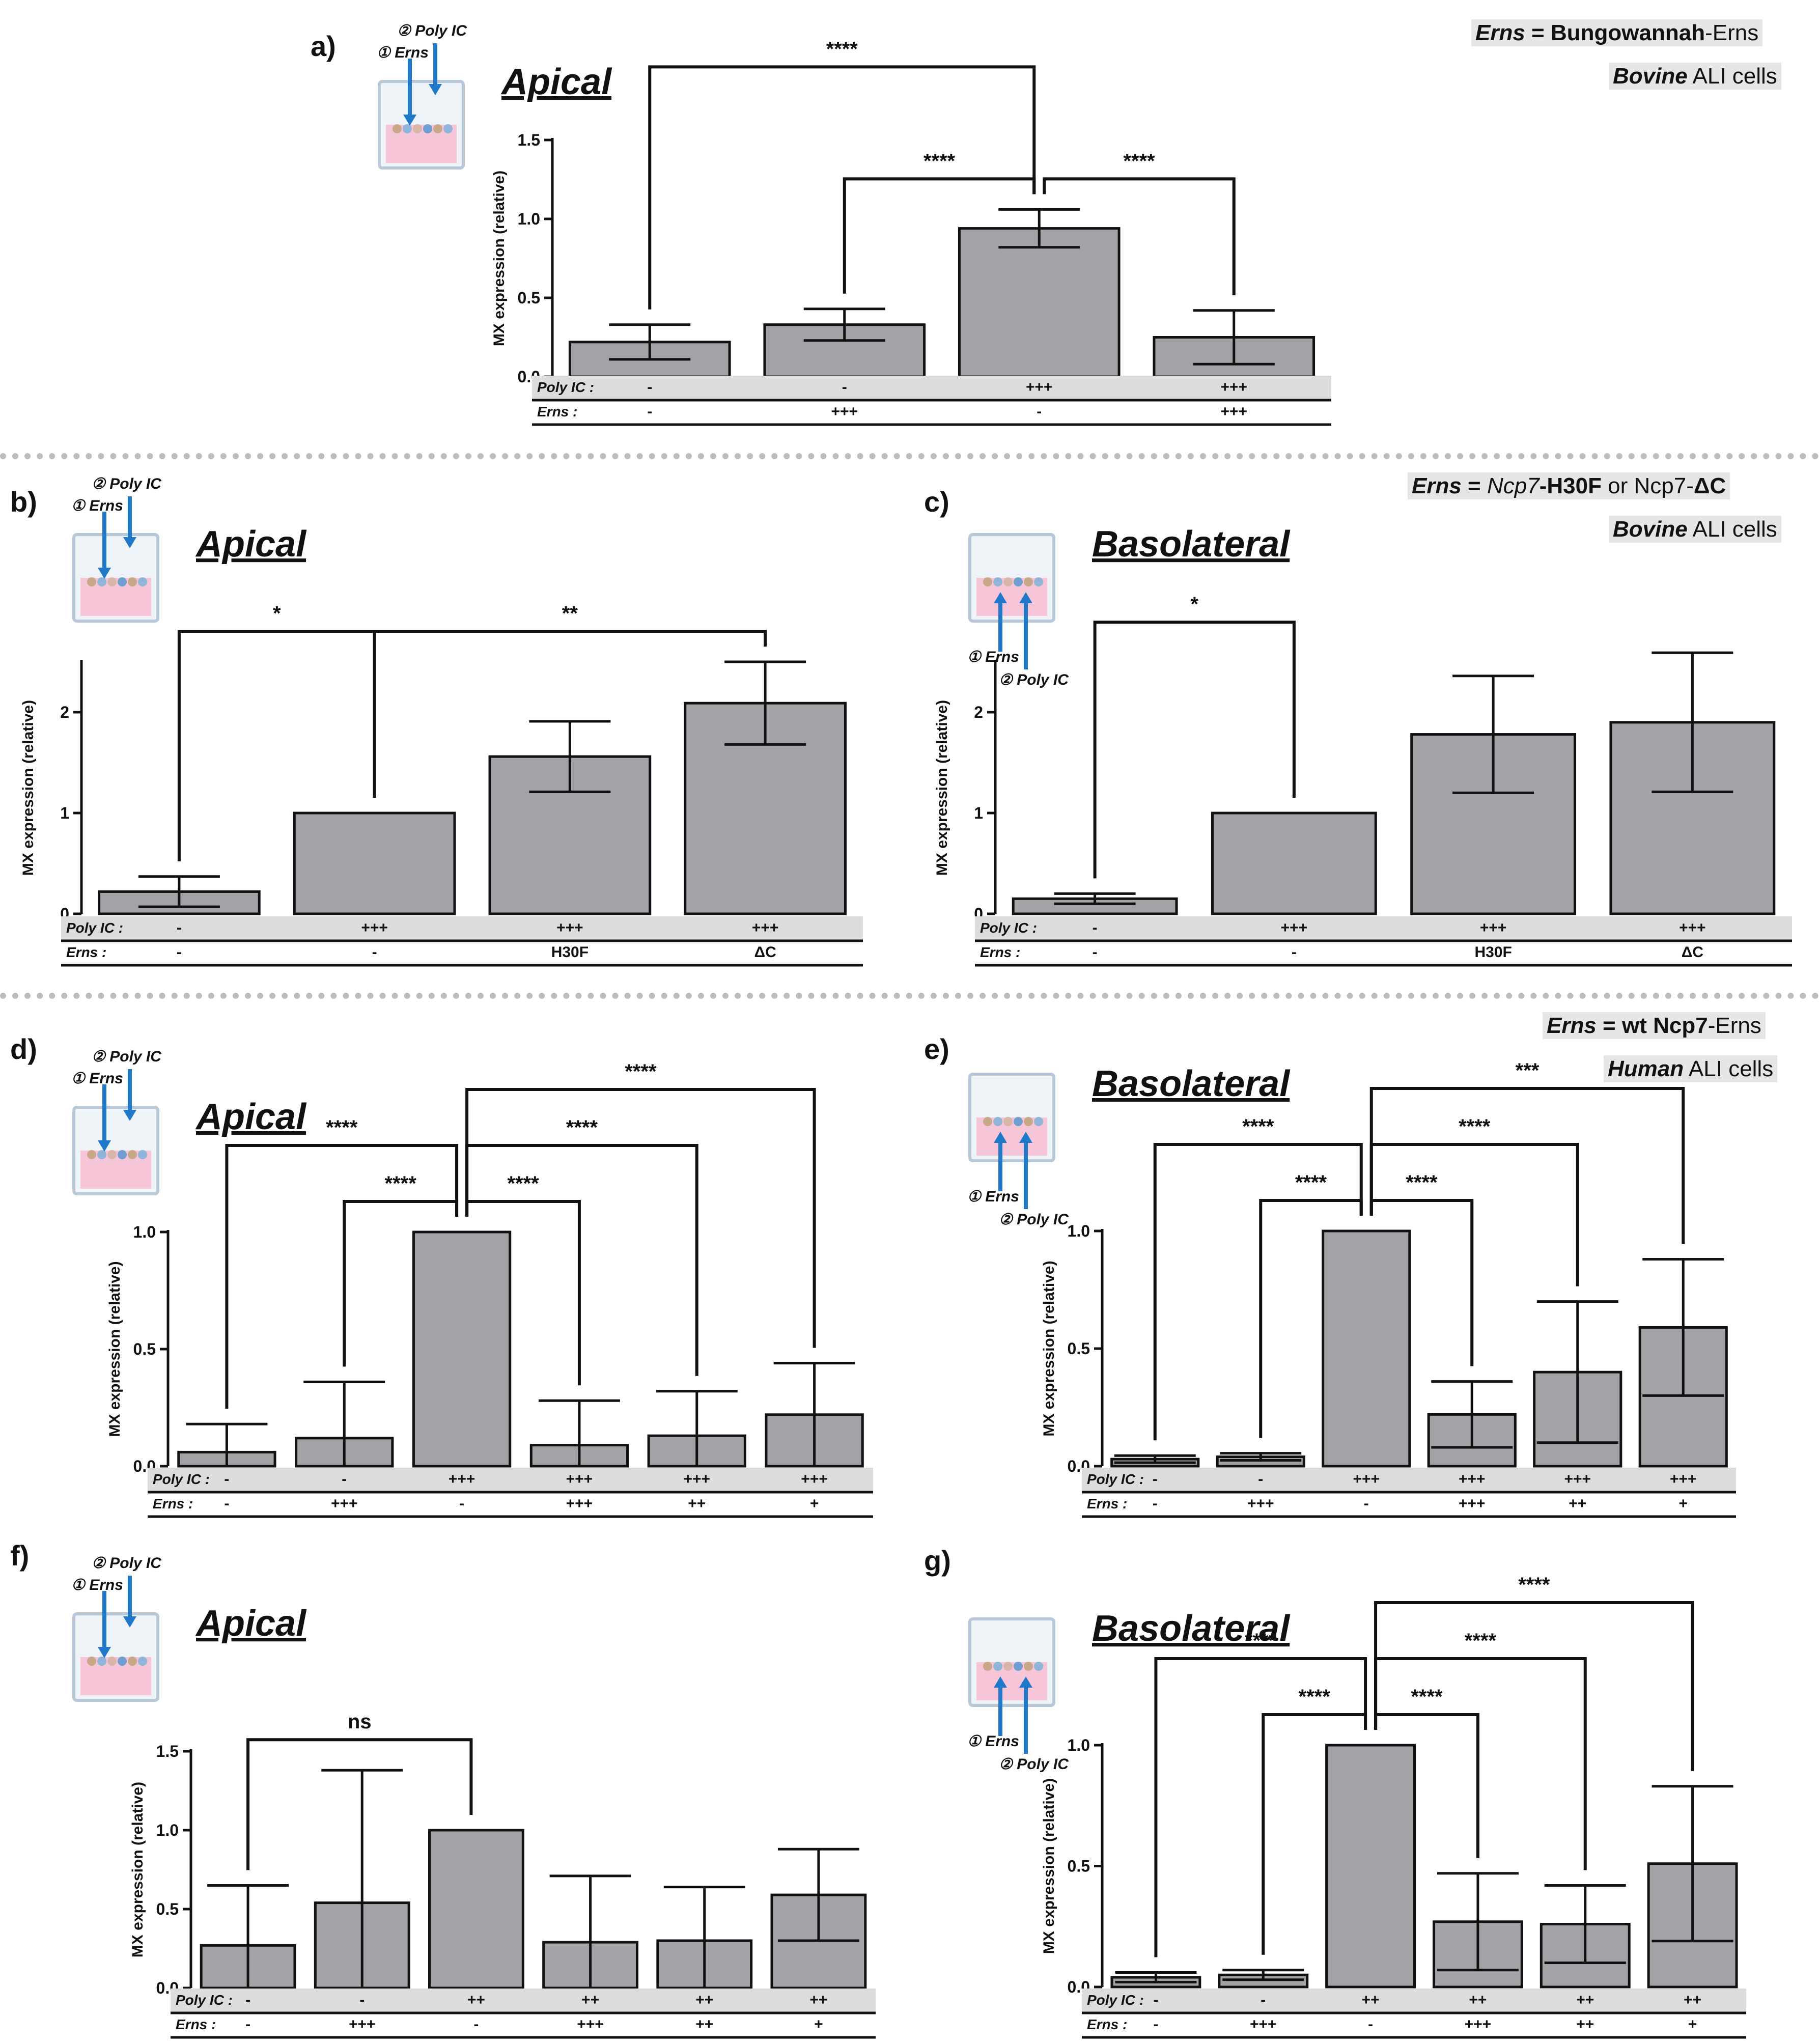 This screenshot has width=1819, height=2044. What do you see at coordinates (1683, 1503) in the screenshot?
I see `erns-value: +` at bounding box center [1683, 1503].